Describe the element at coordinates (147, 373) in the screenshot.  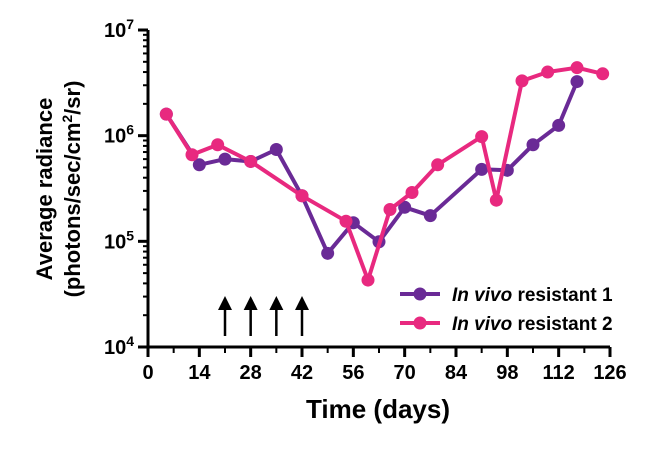
I see `x-tick-label: 0` at that location.